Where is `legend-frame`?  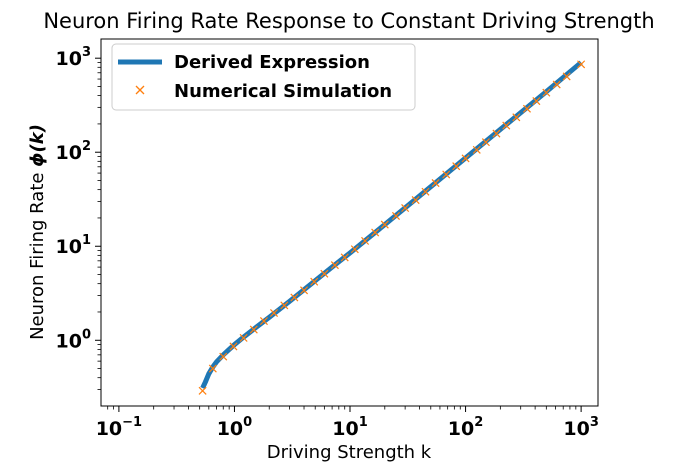
legend-frame is located at coordinates (263, 77).